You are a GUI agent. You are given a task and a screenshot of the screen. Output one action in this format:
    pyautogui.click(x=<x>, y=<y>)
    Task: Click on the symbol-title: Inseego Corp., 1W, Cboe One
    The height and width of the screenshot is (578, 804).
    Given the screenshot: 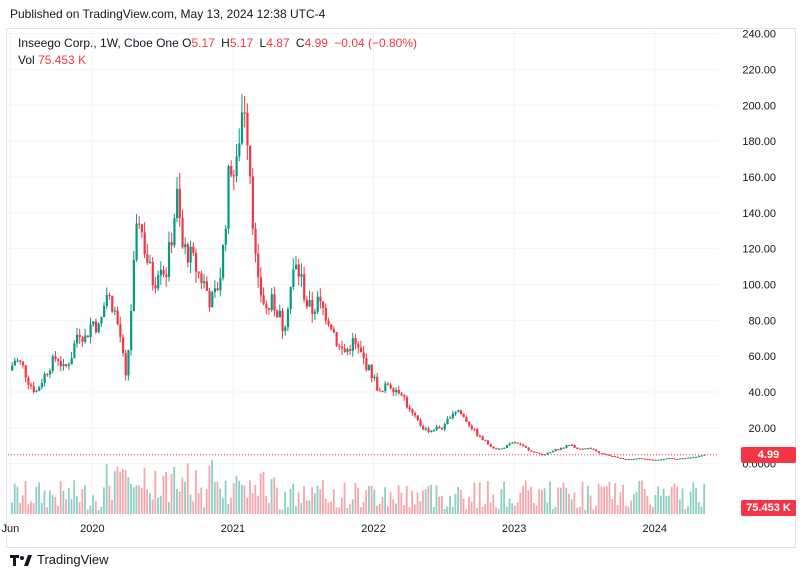 What is the action you would take?
    pyautogui.click(x=98, y=43)
    